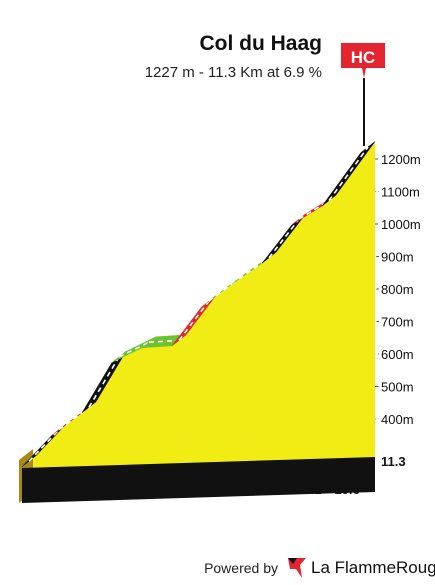 This screenshot has height=585, width=435. Describe the element at coordinates (397, 354) in the screenshot. I see `y-tick-label: 600m` at that location.